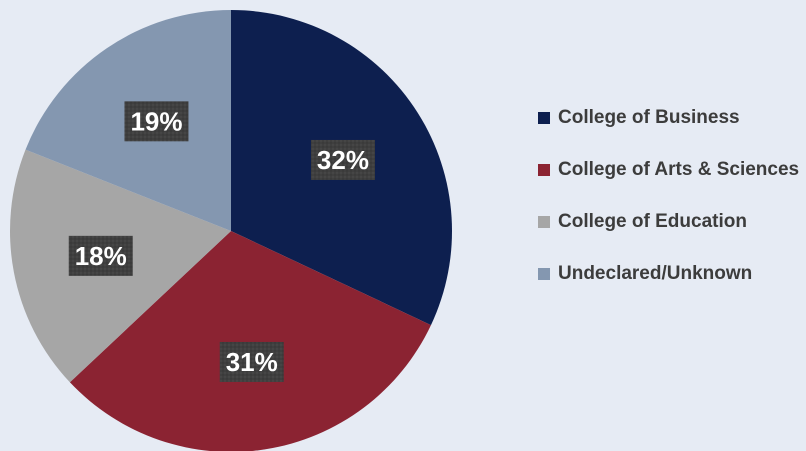 The image size is (806, 451). I want to click on legend-item-undeclared: Undeclared/Unknown, so click(668, 273).